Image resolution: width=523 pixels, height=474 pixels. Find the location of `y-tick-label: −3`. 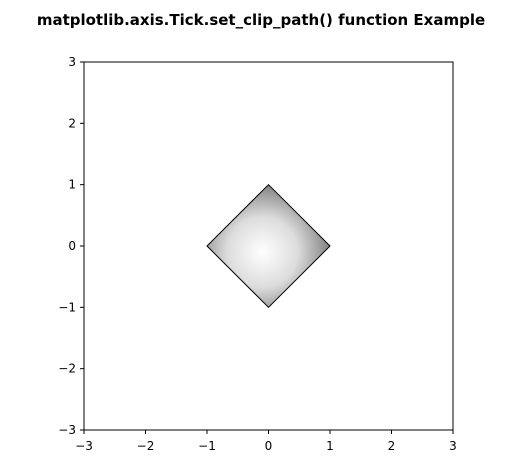

y-tick-label: −3 is located at coordinates (67, 430).